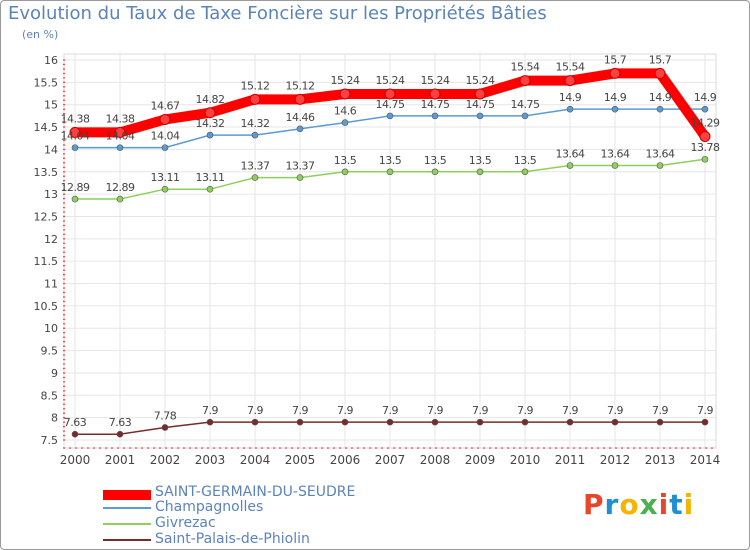  What do you see at coordinates (612, 504) in the screenshot?
I see `logo-letter: r` at bounding box center [612, 504].